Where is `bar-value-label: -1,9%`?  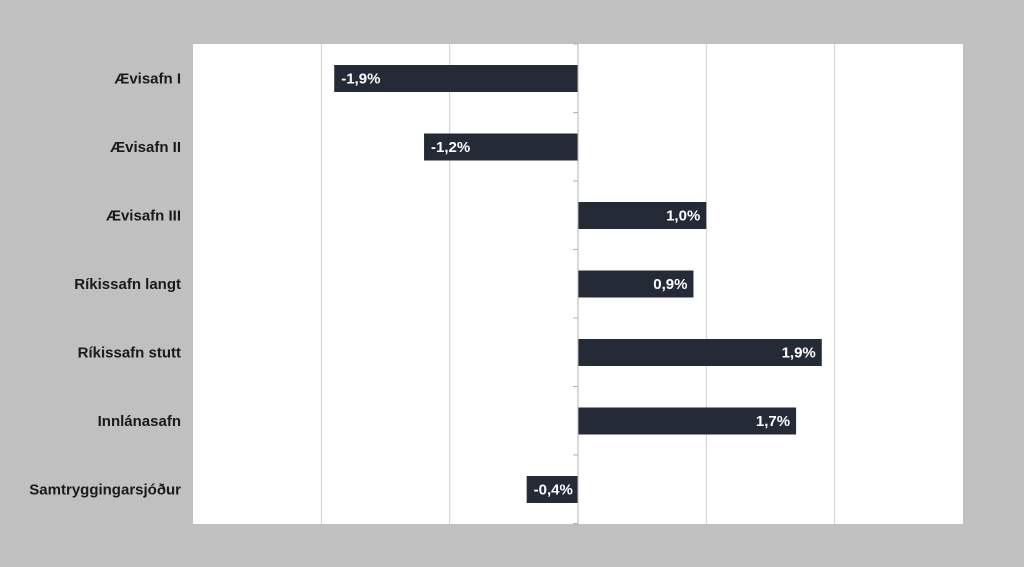 bar-value-label: -1,9% is located at coordinates (360, 79).